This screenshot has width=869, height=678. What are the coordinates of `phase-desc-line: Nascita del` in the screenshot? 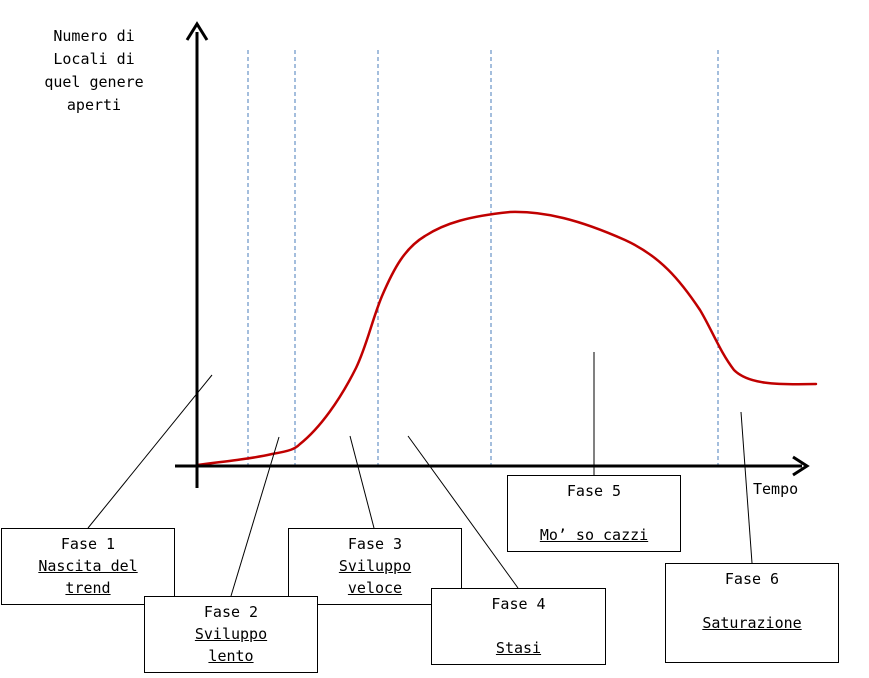 It's located at (88, 566).